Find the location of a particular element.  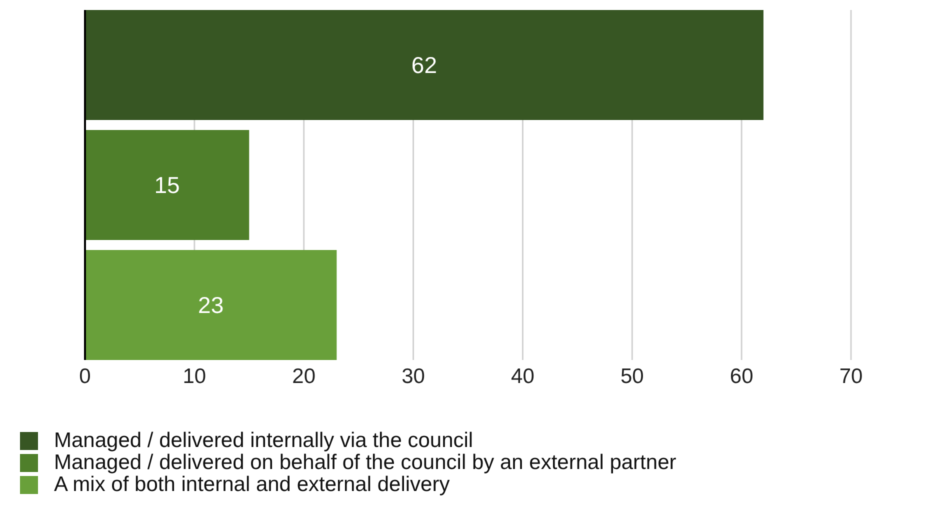

x-tick-label: 50 is located at coordinates (632, 376).